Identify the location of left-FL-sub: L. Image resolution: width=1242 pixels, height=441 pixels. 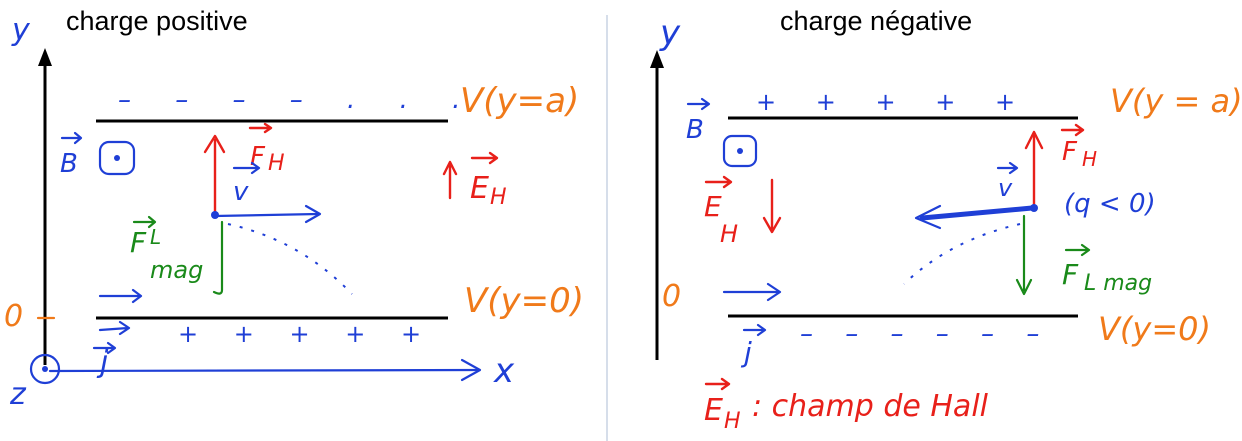
(155, 237).